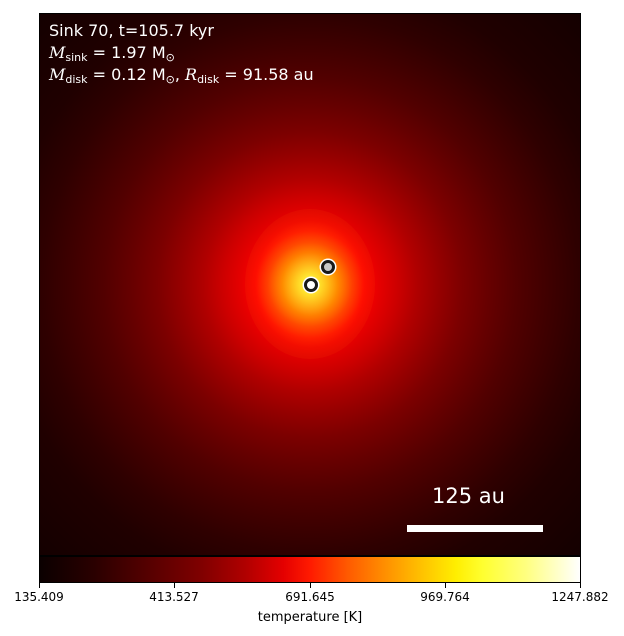 This screenshot has height=636, width=624. I want to click on colorbar-tick-label: 413.527, so click(174, 597).